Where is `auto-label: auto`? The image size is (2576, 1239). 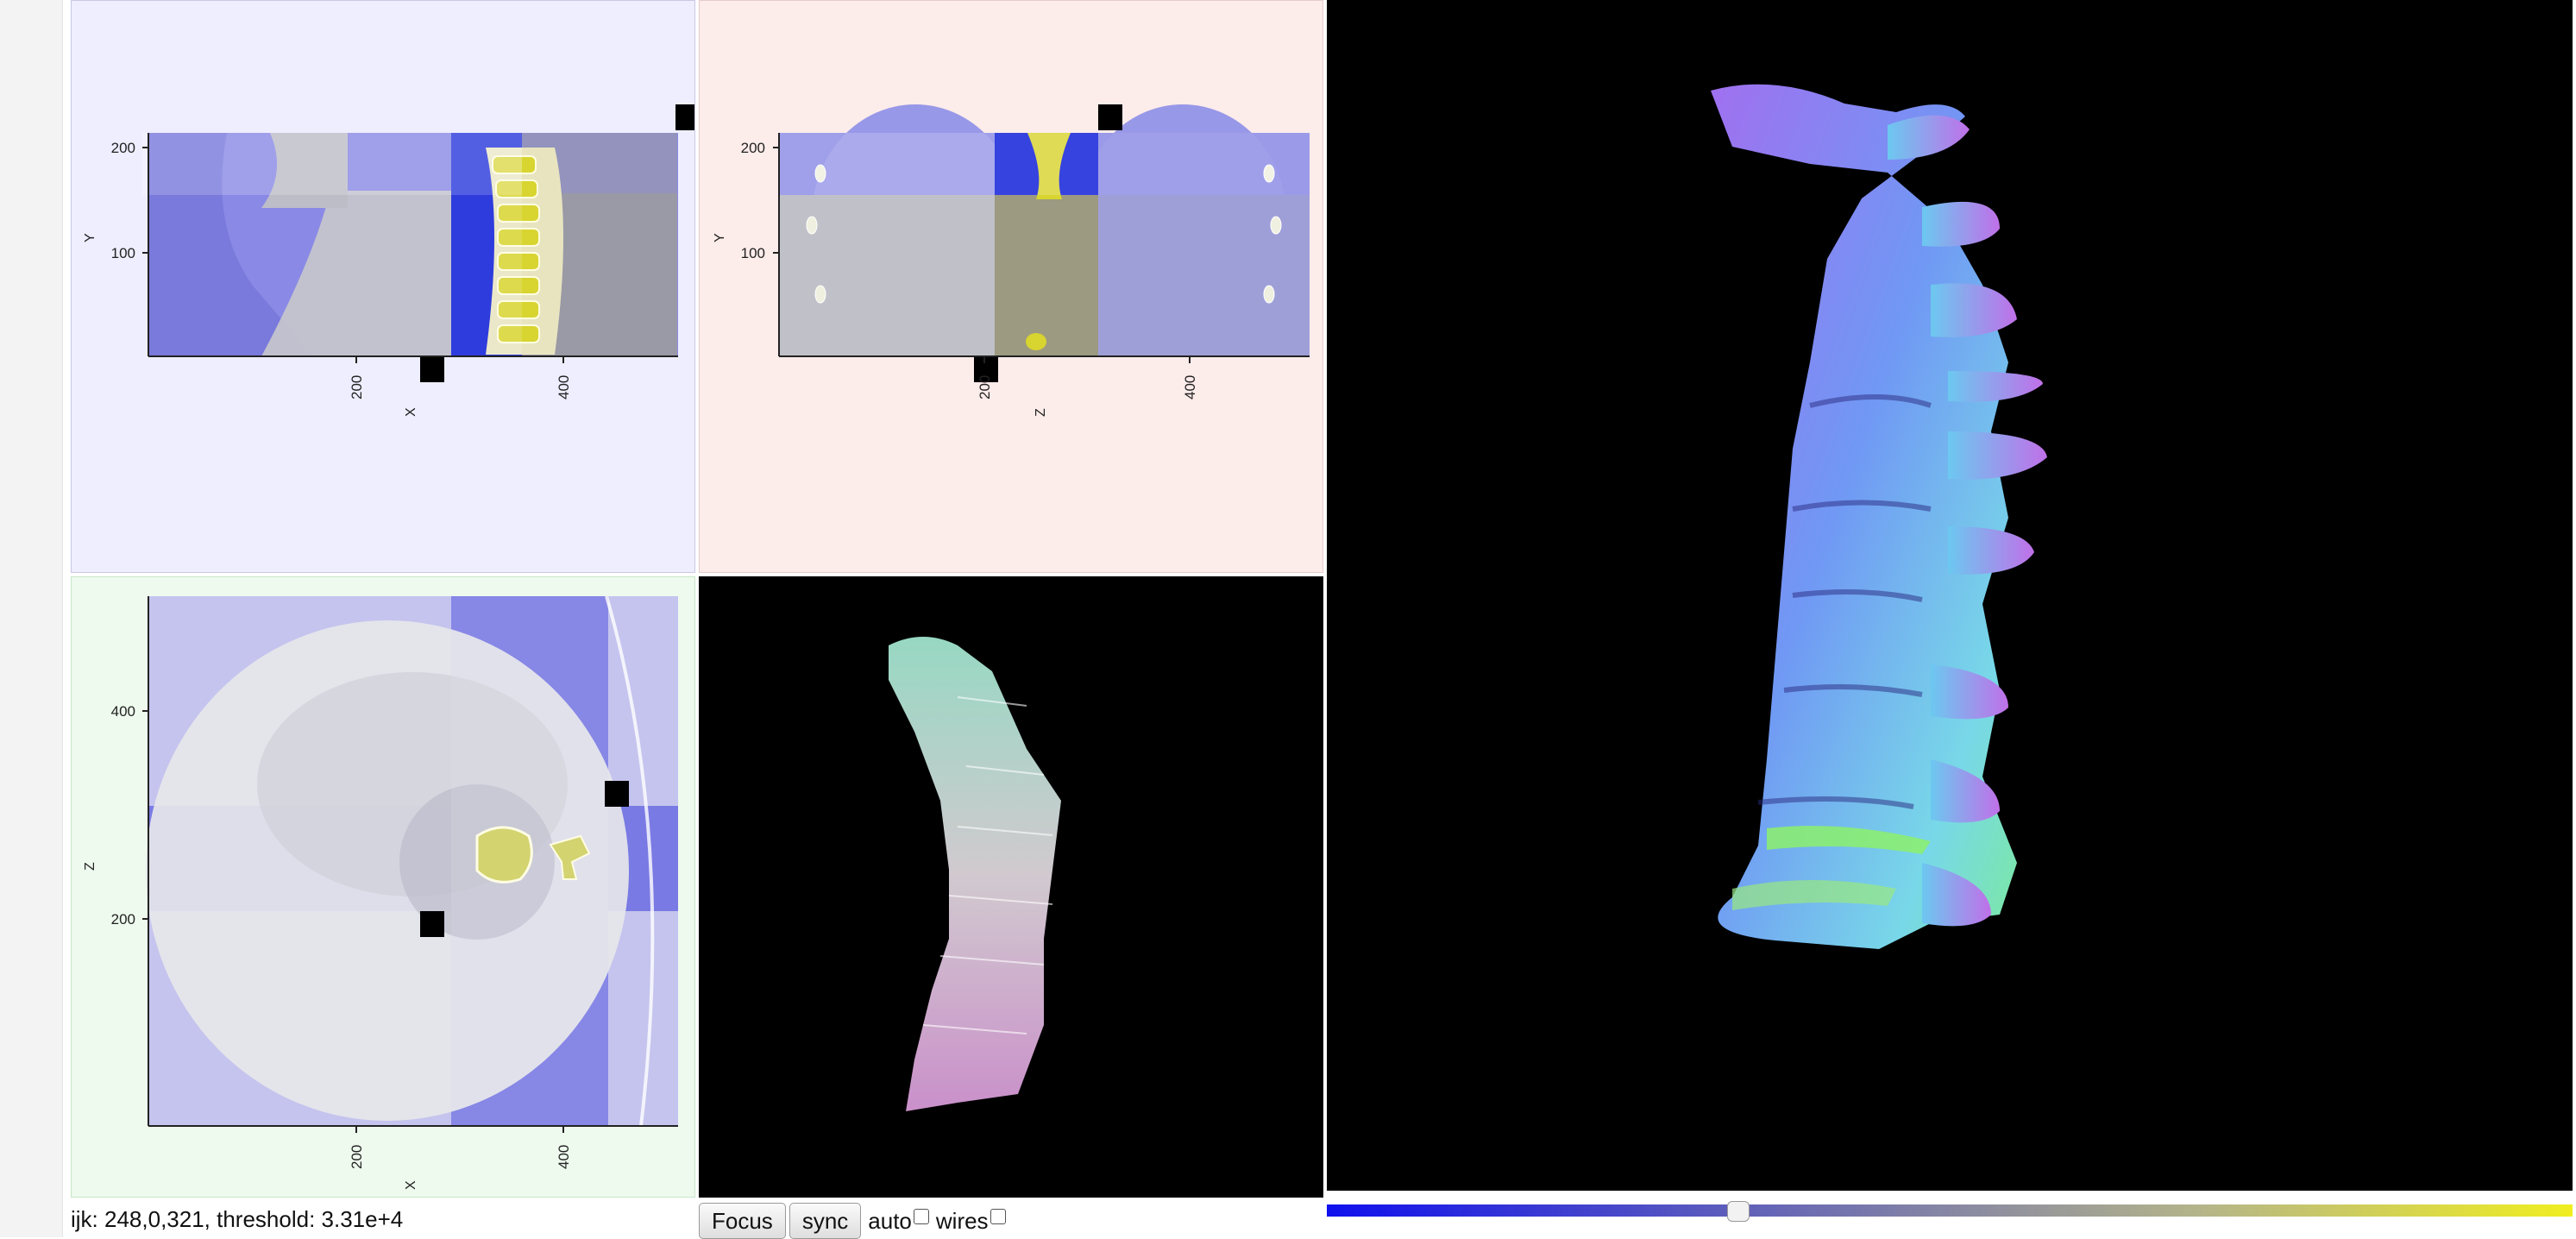 auto-label: auto is located at coordinates (890, 1220).